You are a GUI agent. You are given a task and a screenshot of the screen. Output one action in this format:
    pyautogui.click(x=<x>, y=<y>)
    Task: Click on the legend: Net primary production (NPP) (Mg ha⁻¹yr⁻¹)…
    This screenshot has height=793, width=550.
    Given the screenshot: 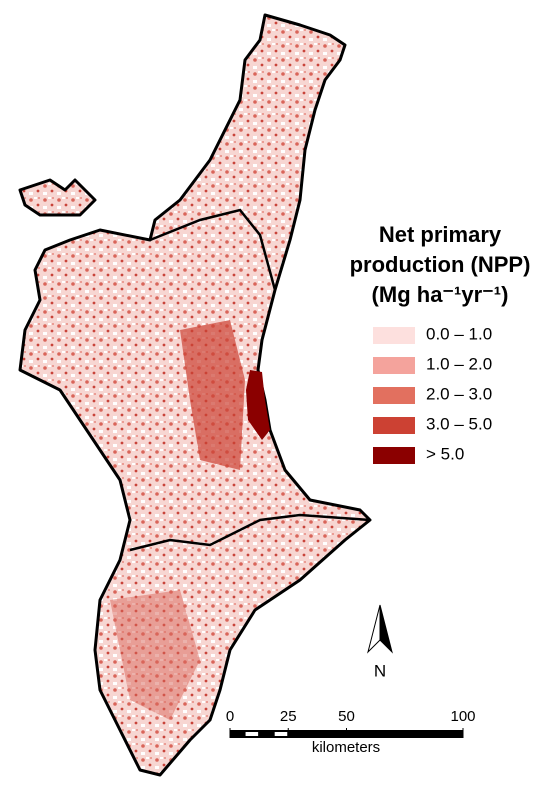 What is the action you would take?
    pyautogui.click(x=440, y=343)
    